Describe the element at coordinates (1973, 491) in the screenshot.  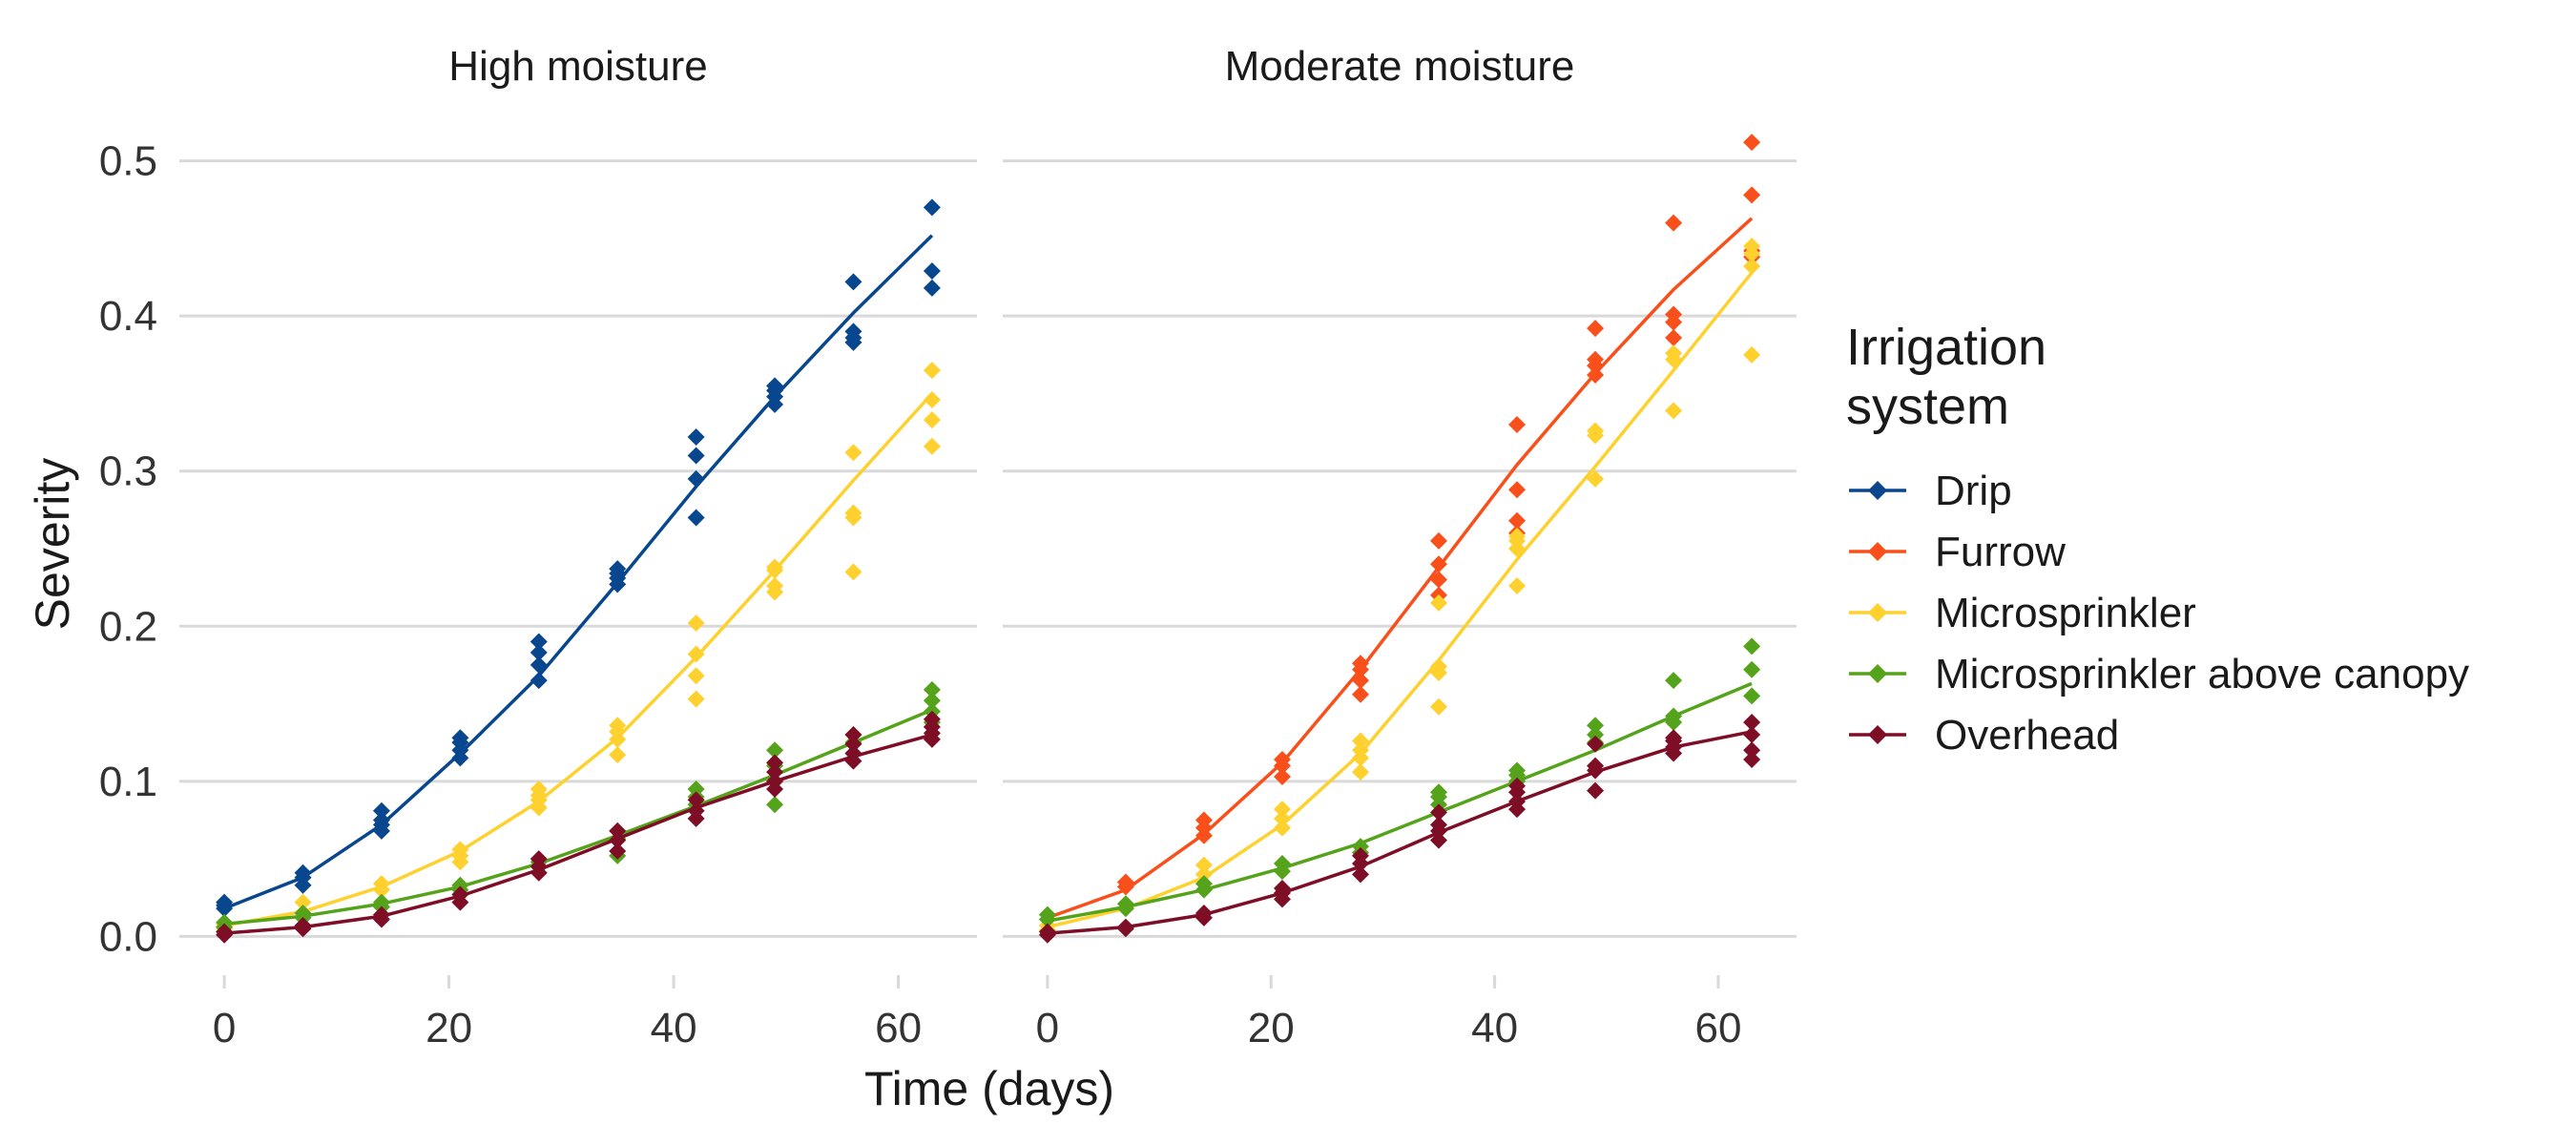
I see `legend-label: Drip` at that location.